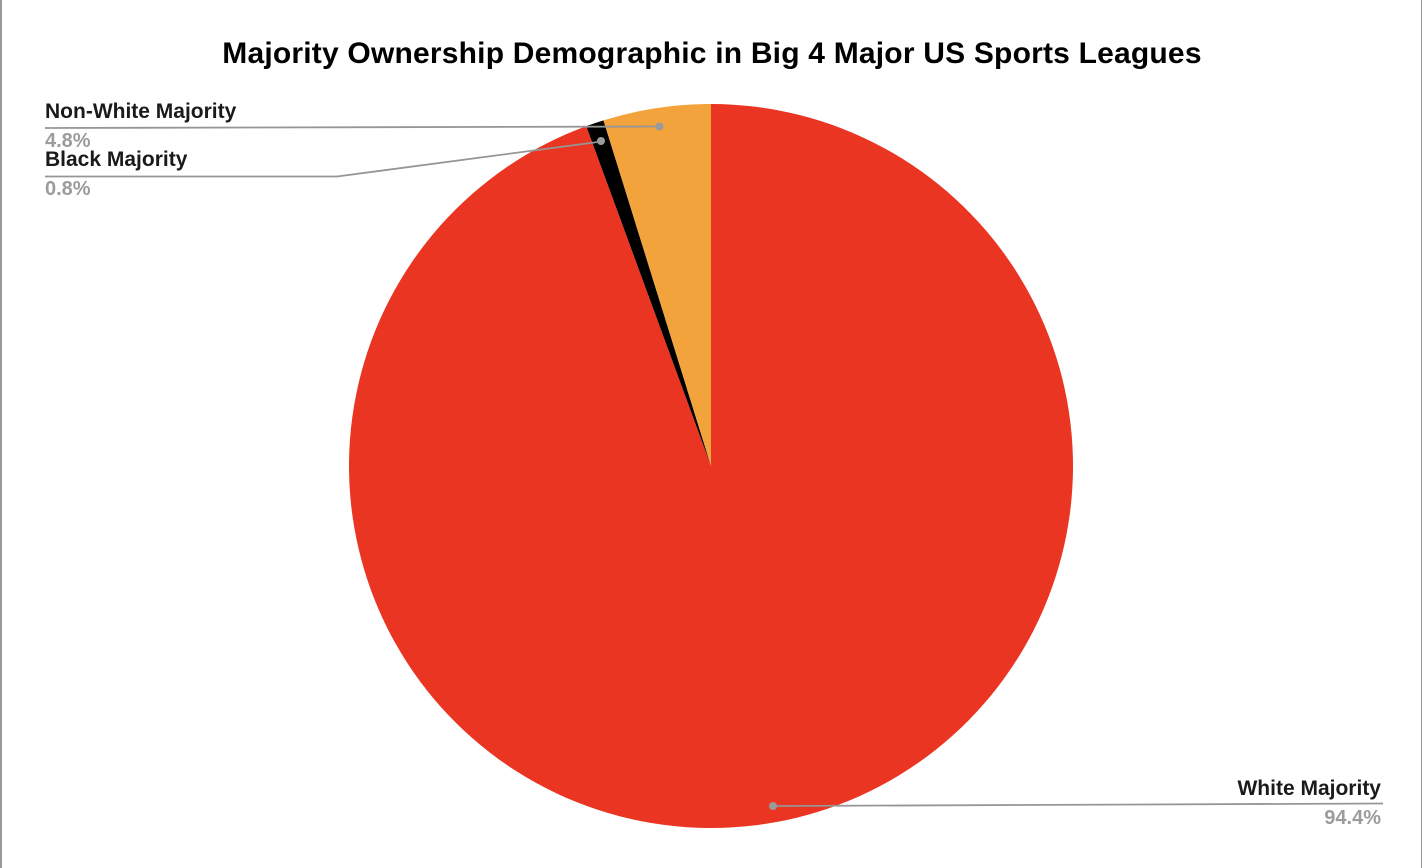 This screenshot has height=868, width=1424. Describe the element at coordinates (68, 189) in the screenshot. I see `slice-value-black-majority: 0.8%` at that location.